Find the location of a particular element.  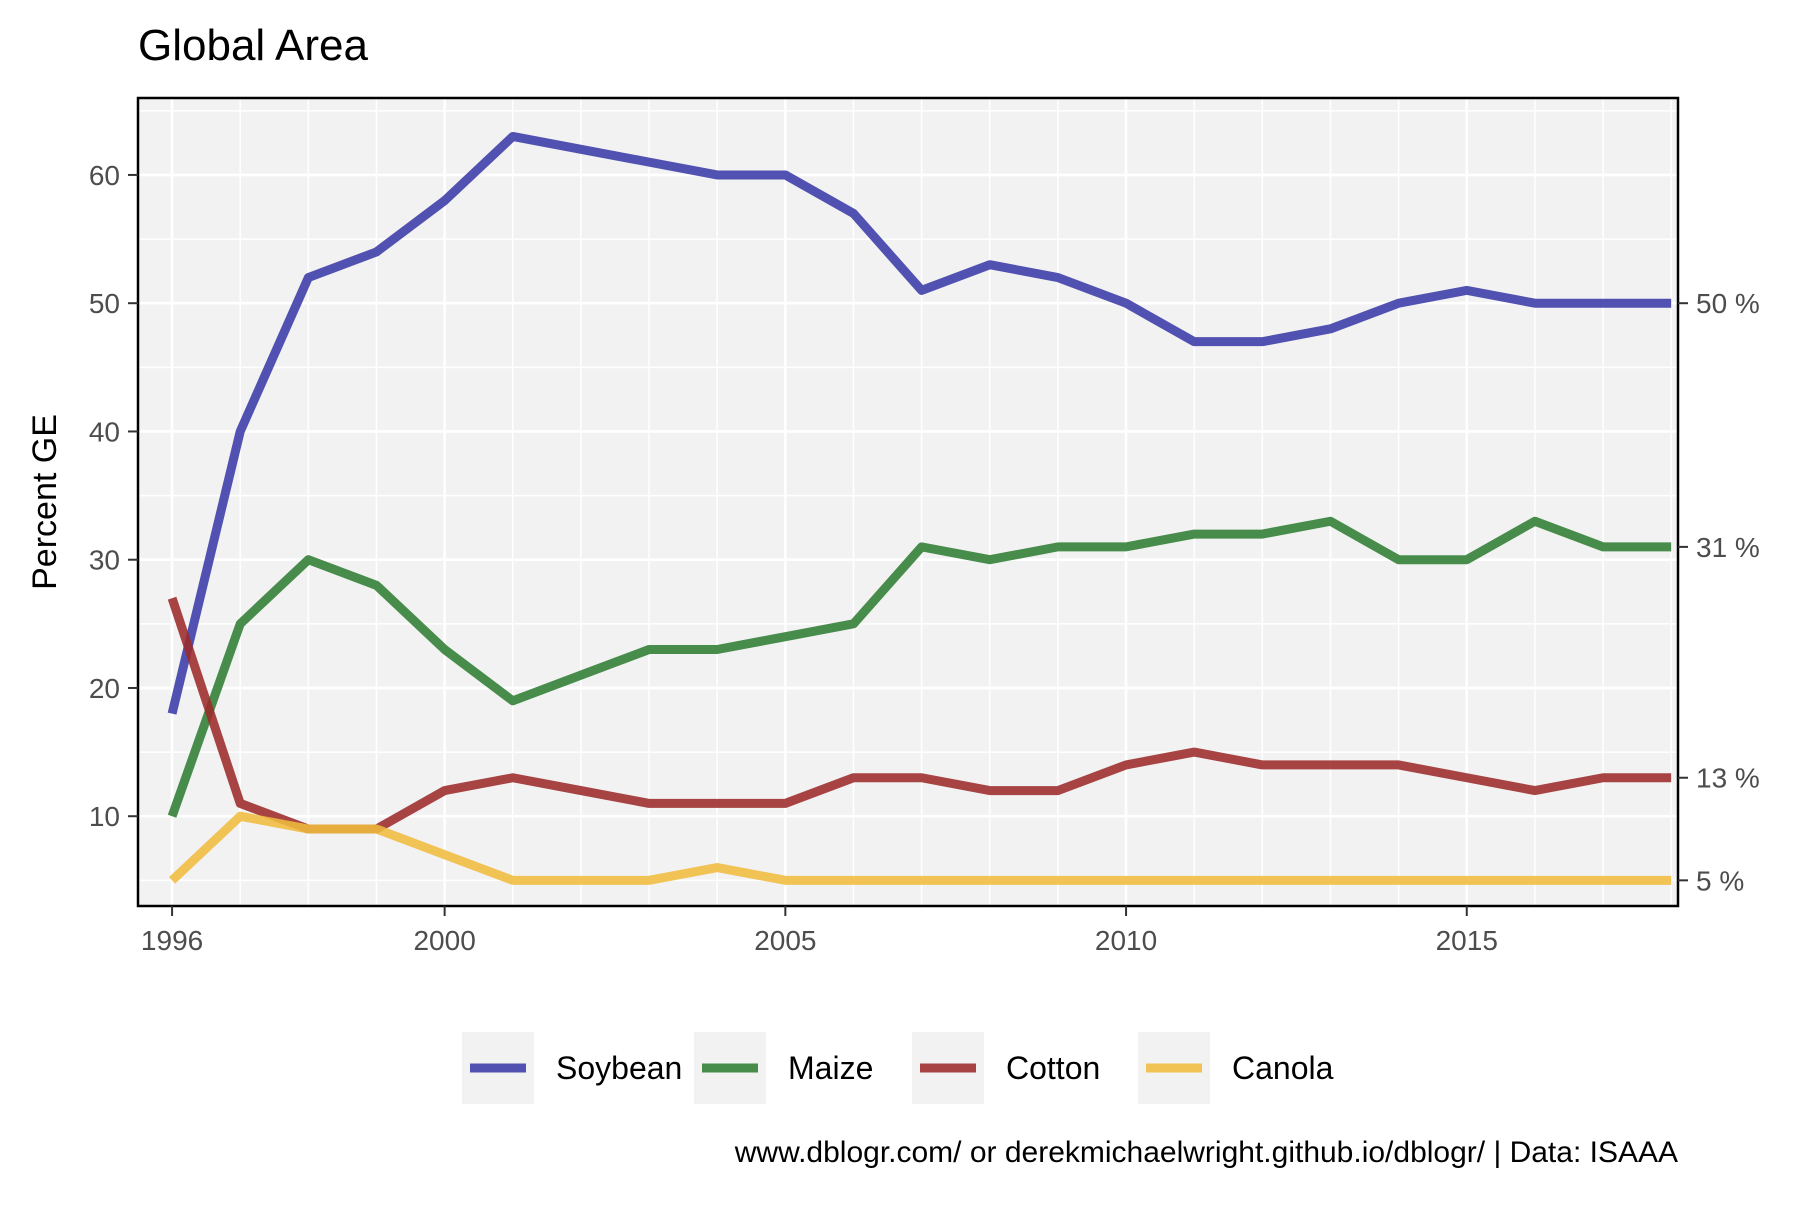

end-label-cotton: 13 % is located at coordinates (1728, 778).